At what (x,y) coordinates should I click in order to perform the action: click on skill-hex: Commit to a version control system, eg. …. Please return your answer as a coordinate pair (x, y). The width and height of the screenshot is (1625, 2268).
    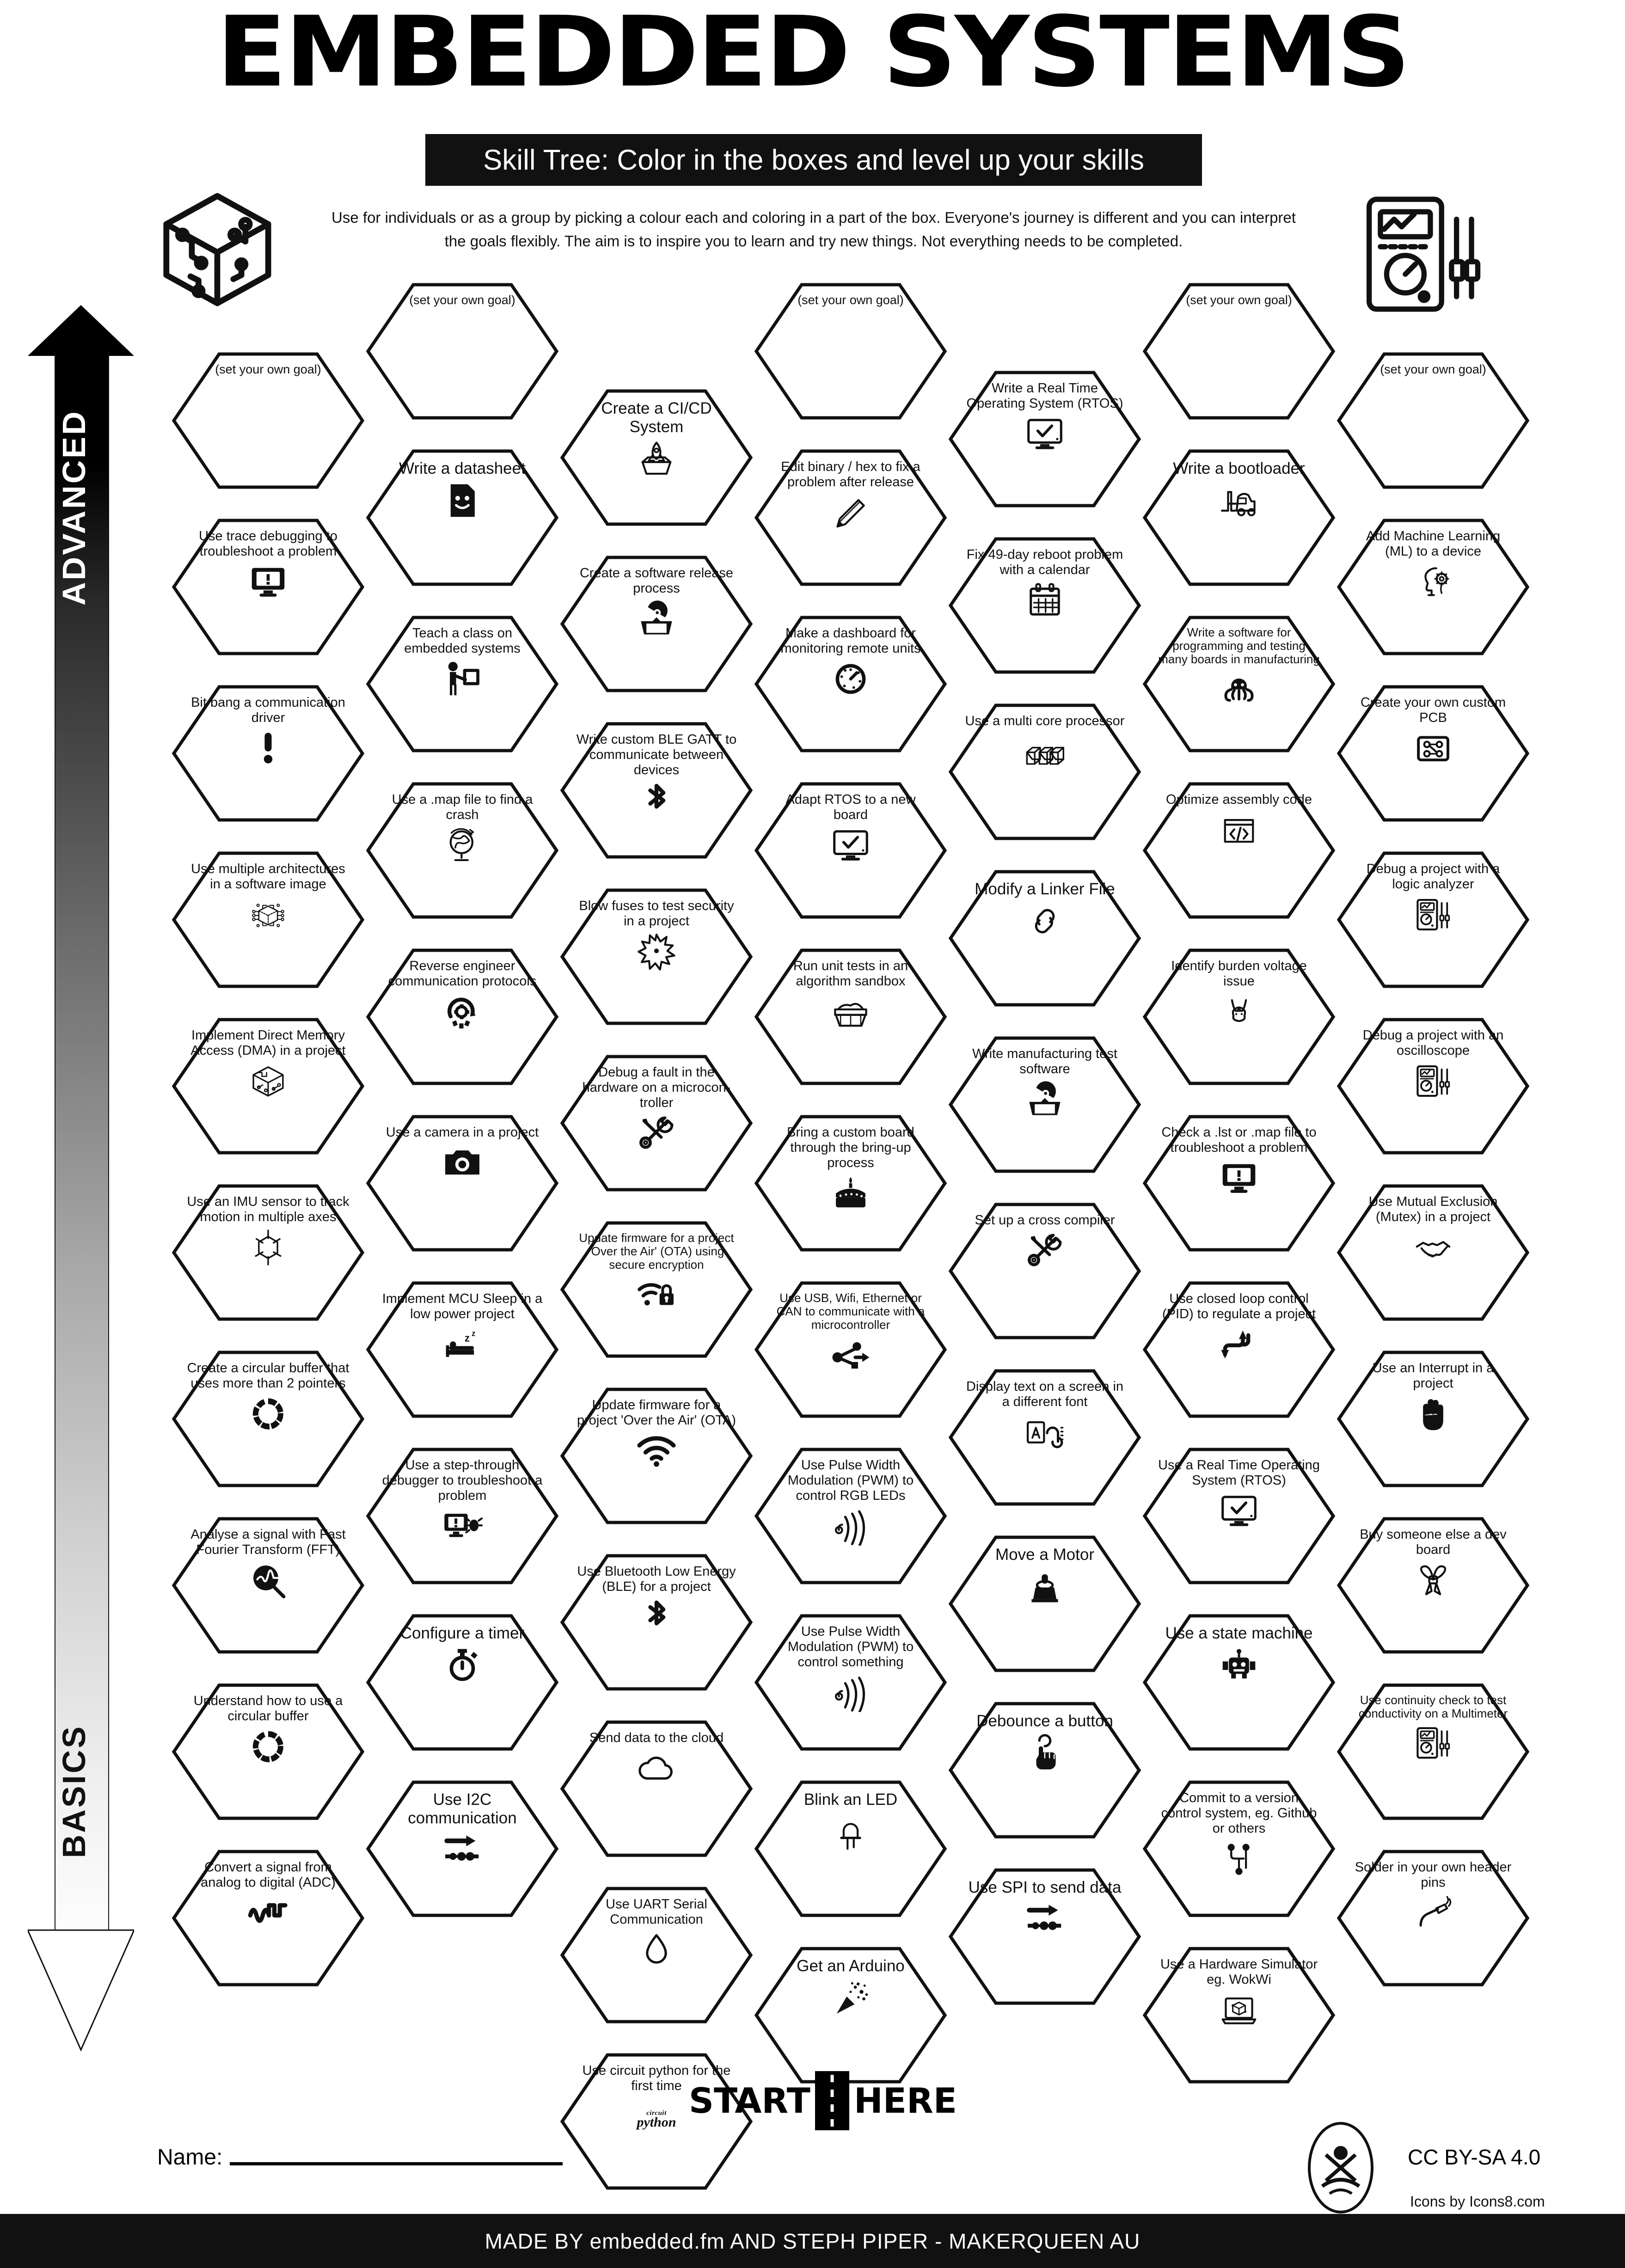
    Looking at the image, I should click on (1239, 1849).